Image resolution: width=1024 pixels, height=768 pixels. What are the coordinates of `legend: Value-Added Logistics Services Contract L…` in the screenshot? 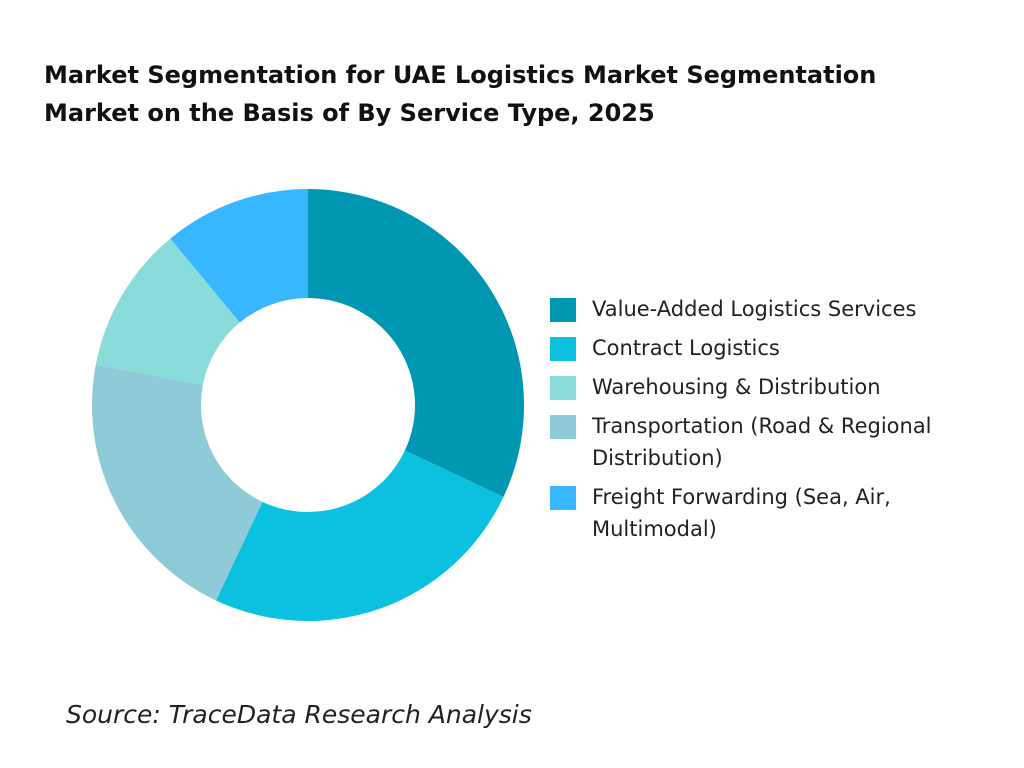 It's located at (760, 425).